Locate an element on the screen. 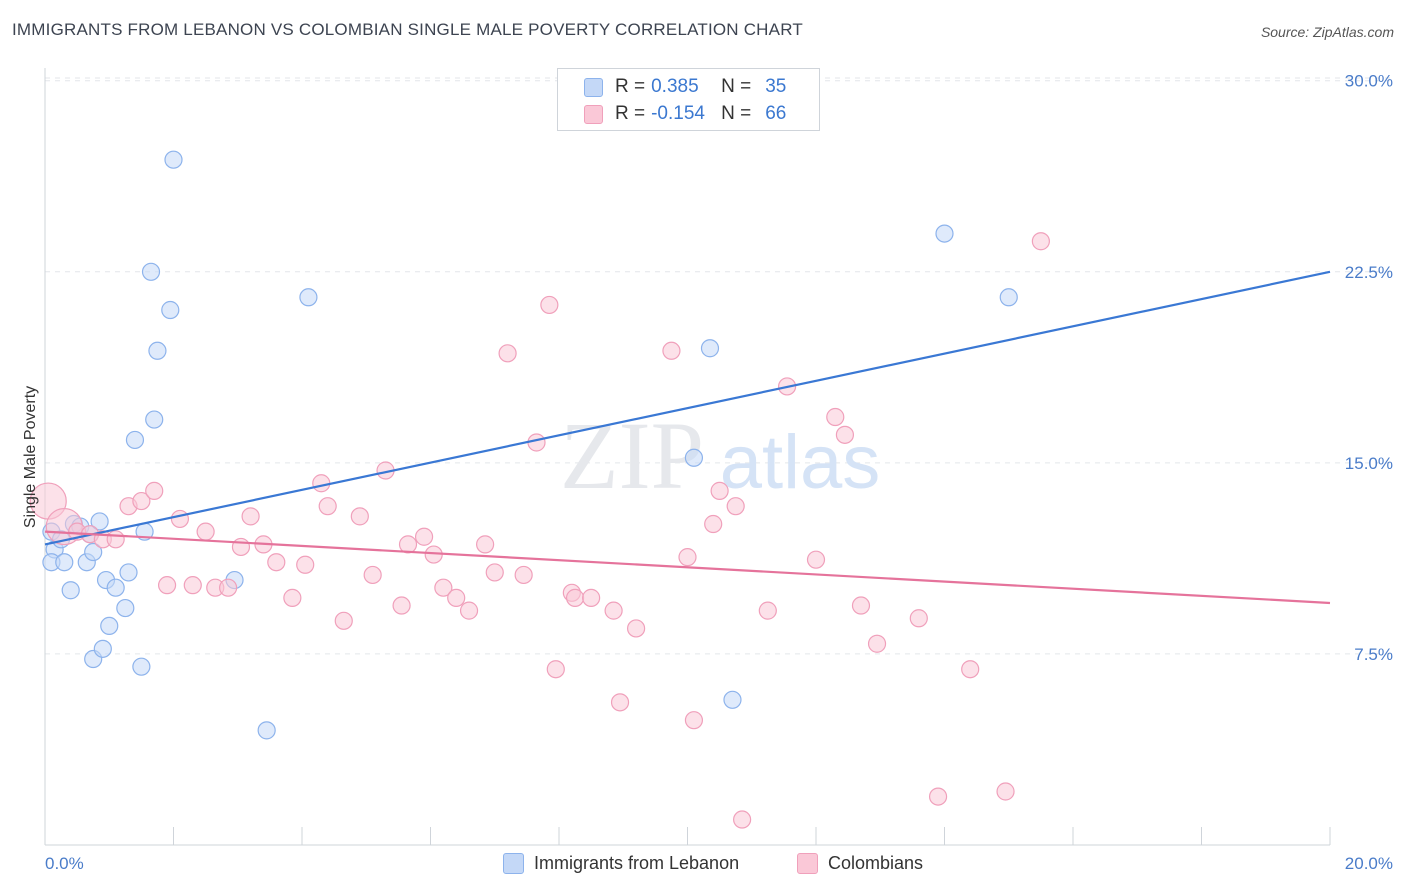  legend-r-value-colombians: -0.154 is located at coordinates (678, 113).